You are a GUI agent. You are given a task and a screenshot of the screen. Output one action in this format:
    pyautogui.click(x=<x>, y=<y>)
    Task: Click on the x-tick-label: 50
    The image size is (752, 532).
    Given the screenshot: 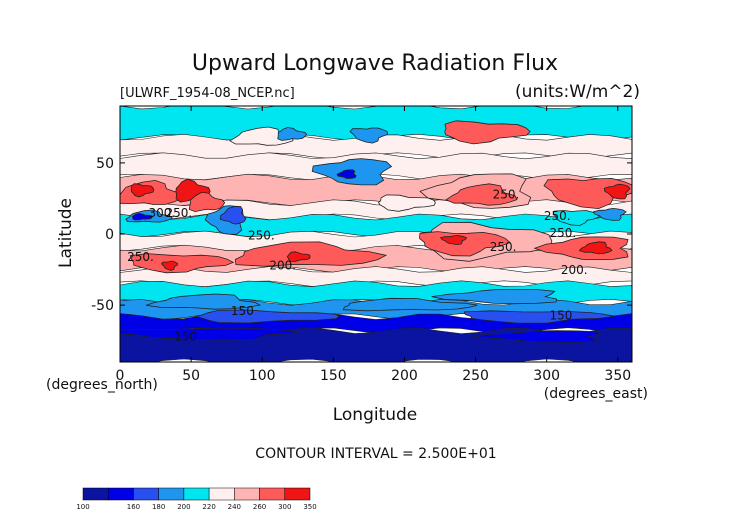 What is the action you would take?
    pyautogui.click(x=191, y=376)
    